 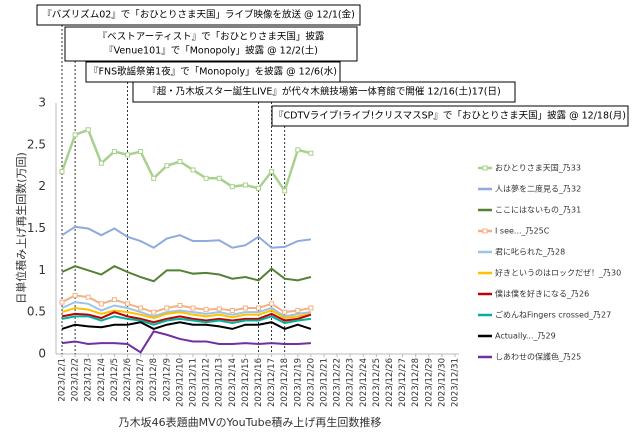 I want to click on x-tick-label: 2023/12/4, so click(x=102, y=380).